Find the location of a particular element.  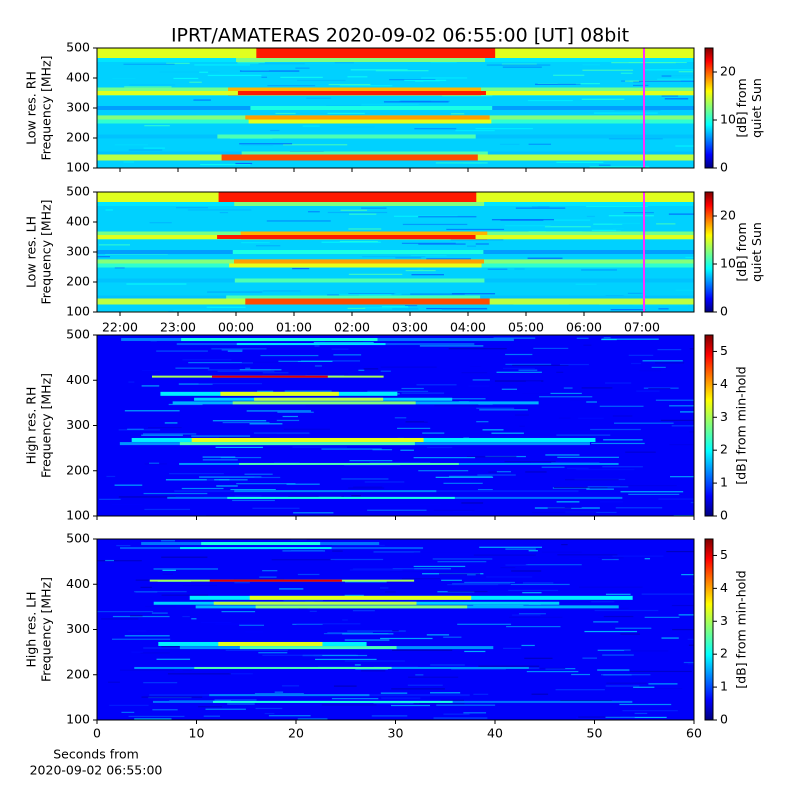

colorbar-tick-label: 1 is located at coordinates (724, 482).